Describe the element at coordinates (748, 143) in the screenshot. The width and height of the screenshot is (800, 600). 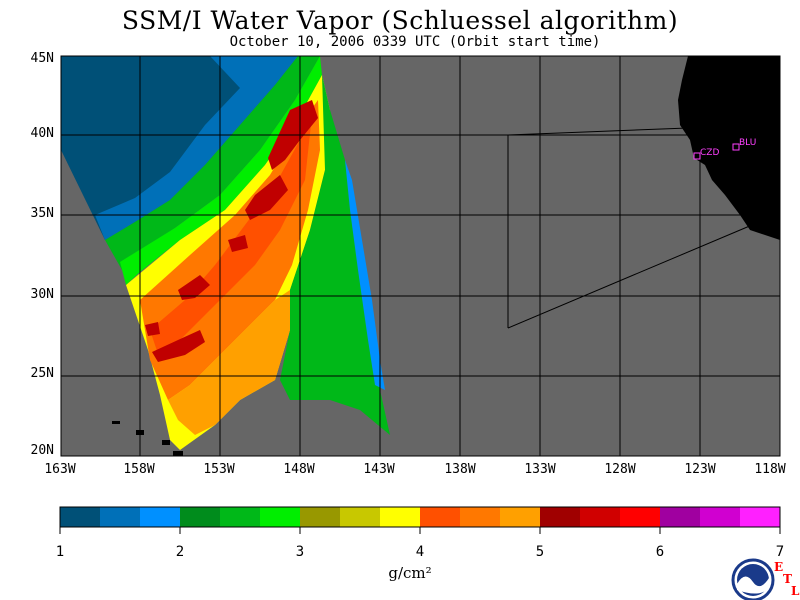
I see `station-blu-label: BLU` at that location.